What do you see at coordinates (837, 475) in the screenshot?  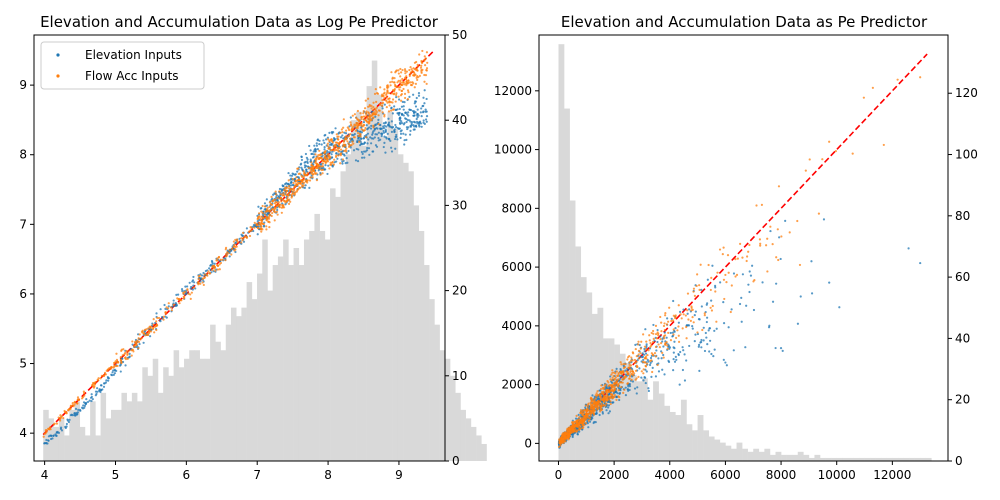 I see `x-tick-label: 10000` at bounding box center [837, 475].